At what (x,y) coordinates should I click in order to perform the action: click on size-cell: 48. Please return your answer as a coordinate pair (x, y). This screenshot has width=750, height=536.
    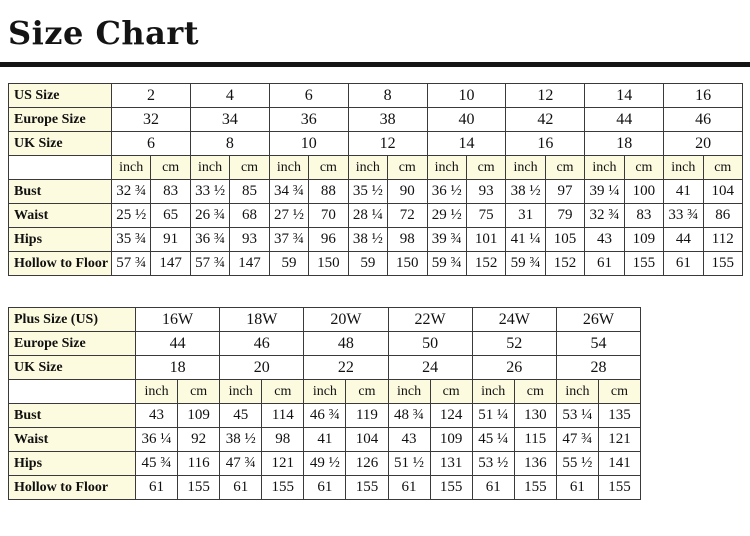
    Looking at the image, I should click on (346, 344).